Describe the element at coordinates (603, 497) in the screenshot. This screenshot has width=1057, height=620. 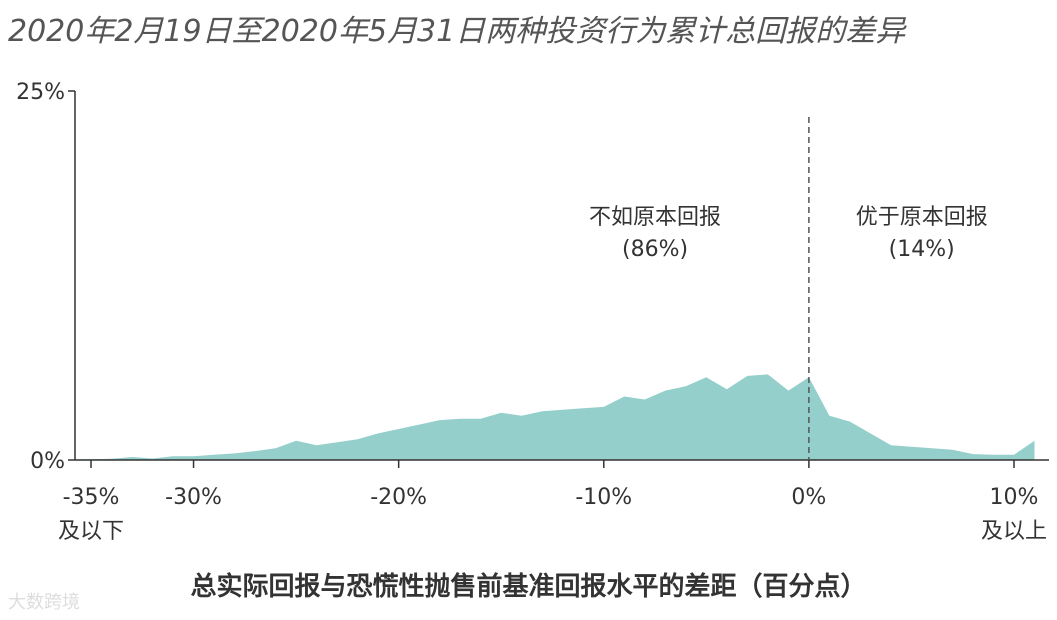
I see `x-tick-label: -10%` at that location.